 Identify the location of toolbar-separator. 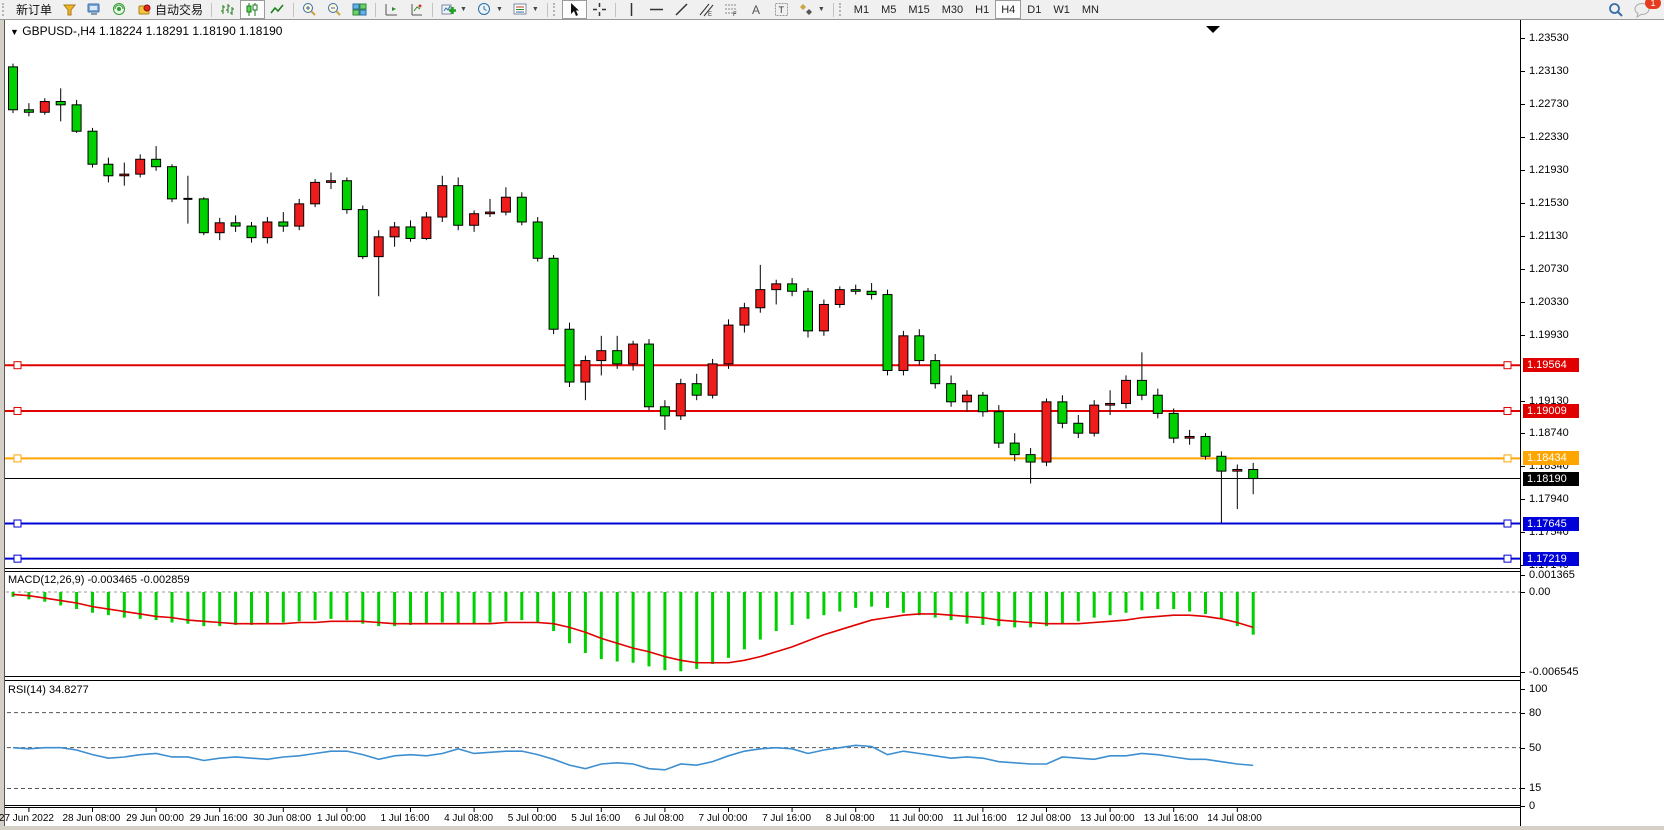
(376, 9).